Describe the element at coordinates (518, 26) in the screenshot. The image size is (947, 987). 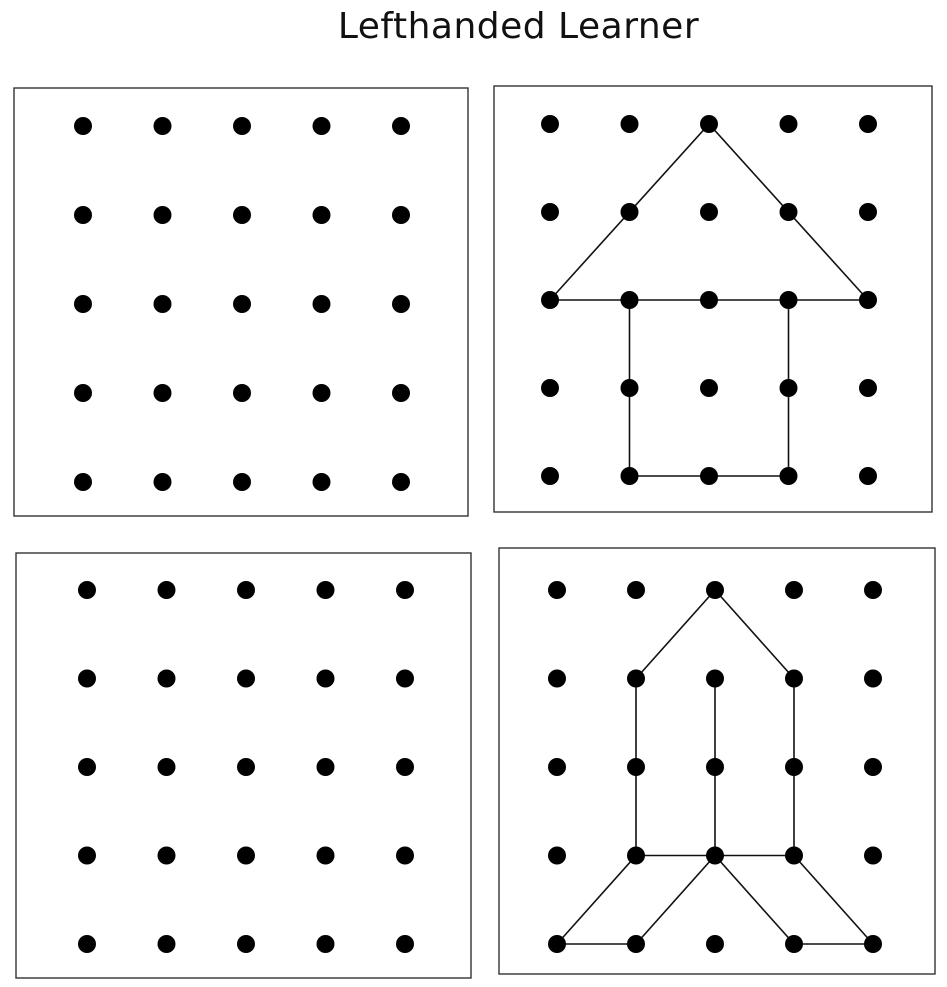
I see `worksheet-title: Lefthanded Learner` at that location.